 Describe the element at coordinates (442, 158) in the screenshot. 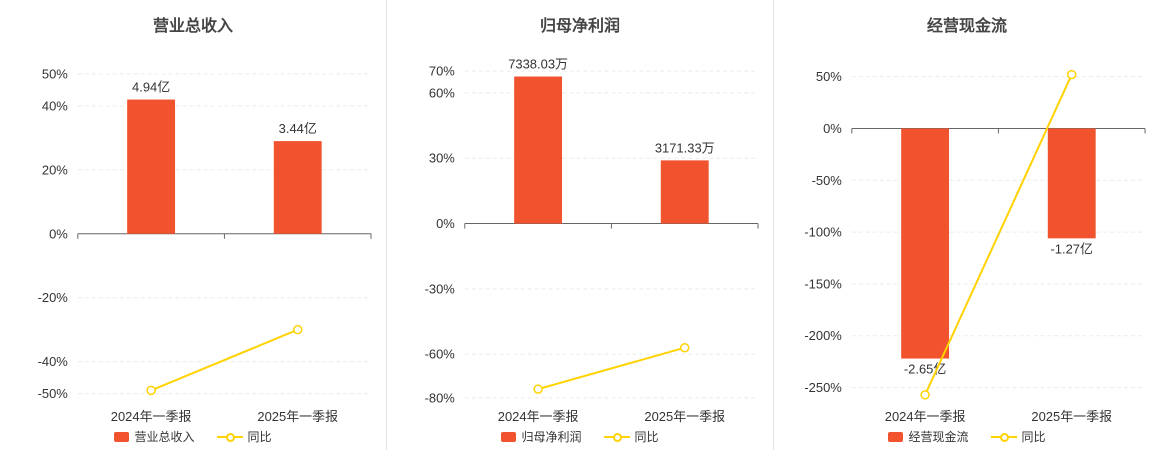

I see `y-axis-tick-label: 30%` at that location.